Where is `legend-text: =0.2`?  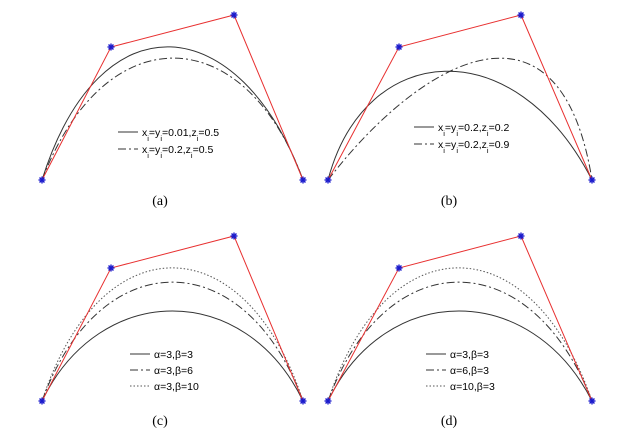 legend-text: =0.2 is located at coordinates (499, 128).